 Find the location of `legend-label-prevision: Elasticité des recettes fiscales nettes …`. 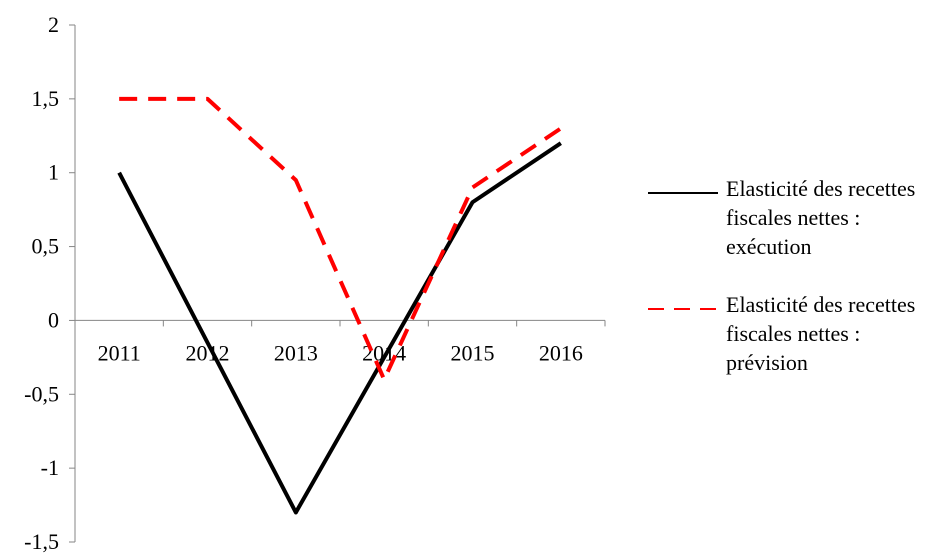

legend-label-prevision: Elasticité des recettes fiscales nettes … is located at coordinates (821, 333).